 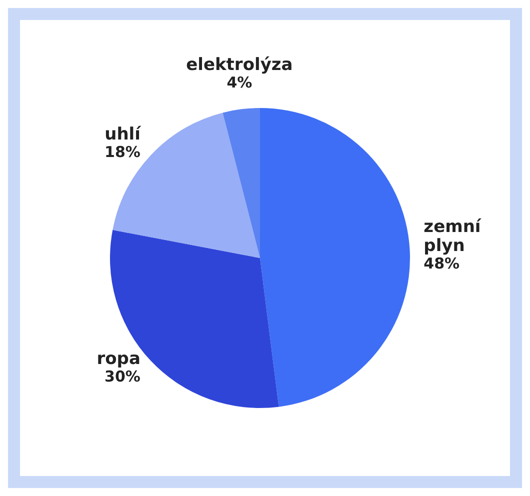 I want to click on data-label: 4%, so click(x=239, y=83).